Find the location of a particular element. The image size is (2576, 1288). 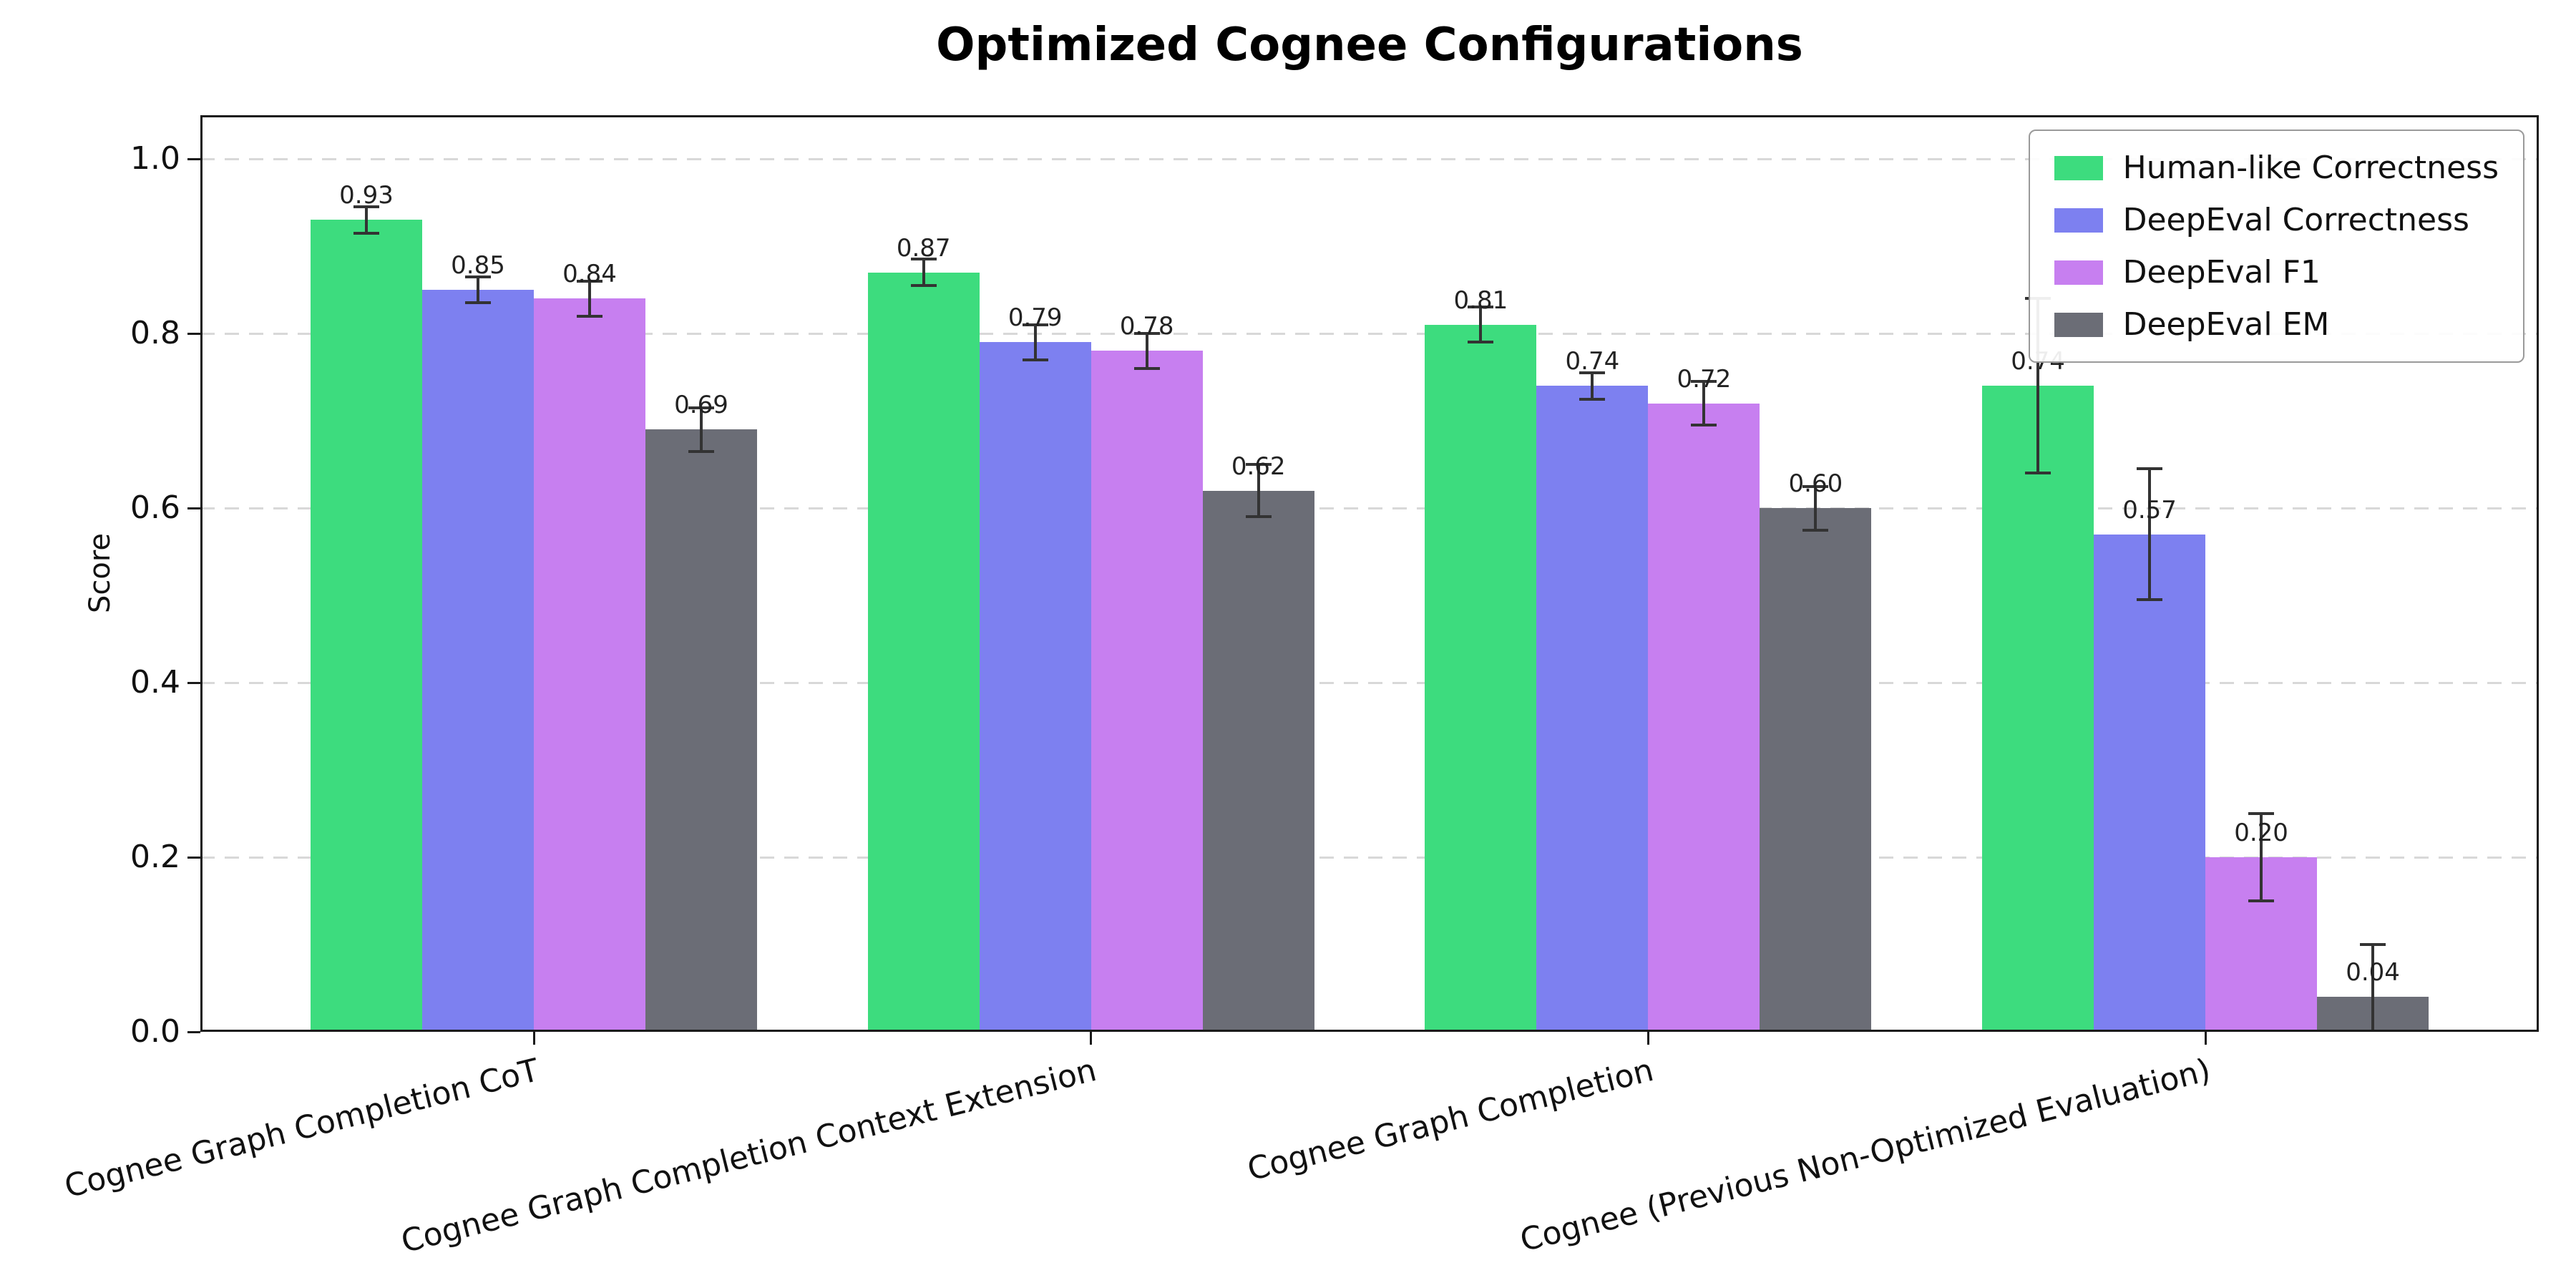

legend-item: DeepEval Correctness is located at coordinates (2276, 220).